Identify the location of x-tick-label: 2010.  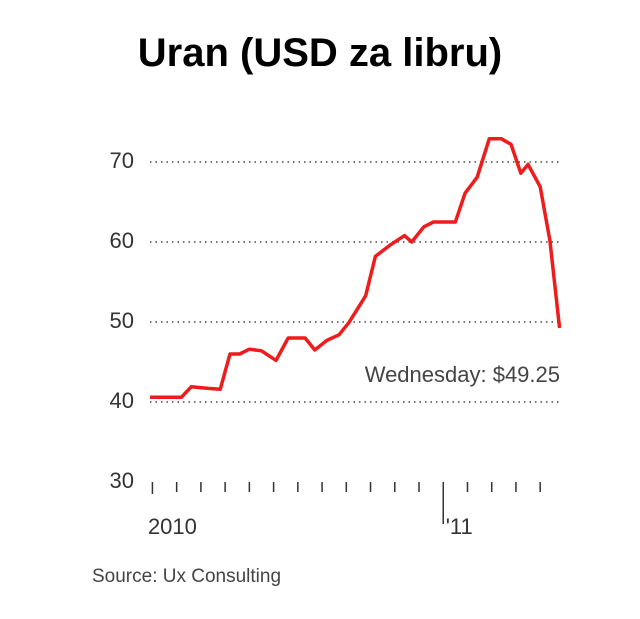
(172, 526).